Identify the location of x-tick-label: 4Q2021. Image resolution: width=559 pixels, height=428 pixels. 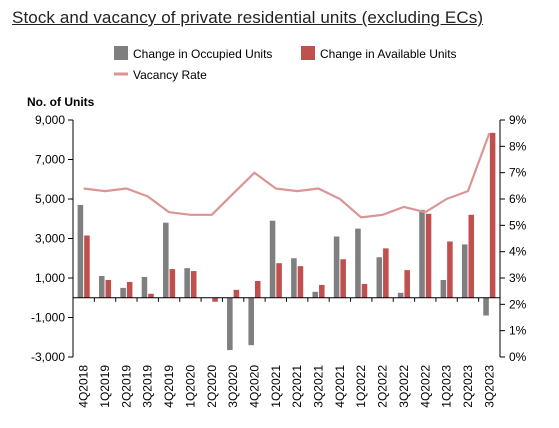
(340, 386).